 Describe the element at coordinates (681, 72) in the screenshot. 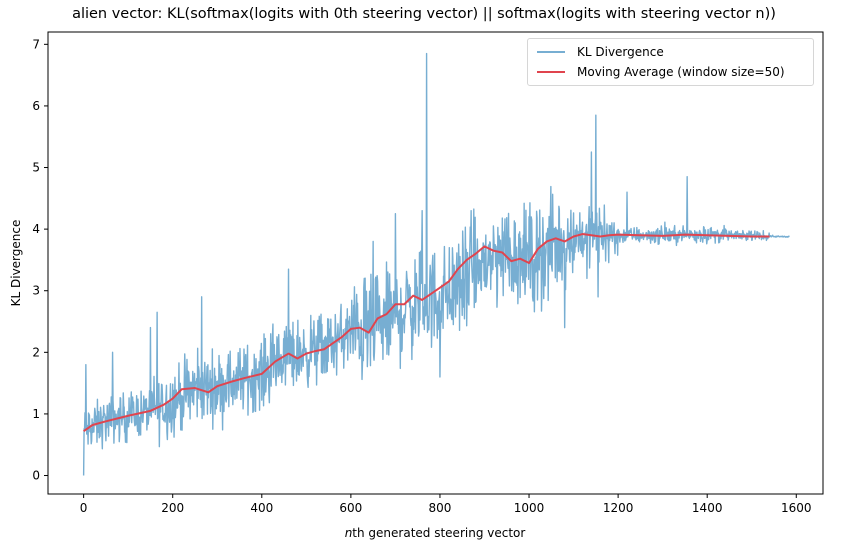

I see `legend-label-moving-average: Moving Average (window size=50)` at that location.